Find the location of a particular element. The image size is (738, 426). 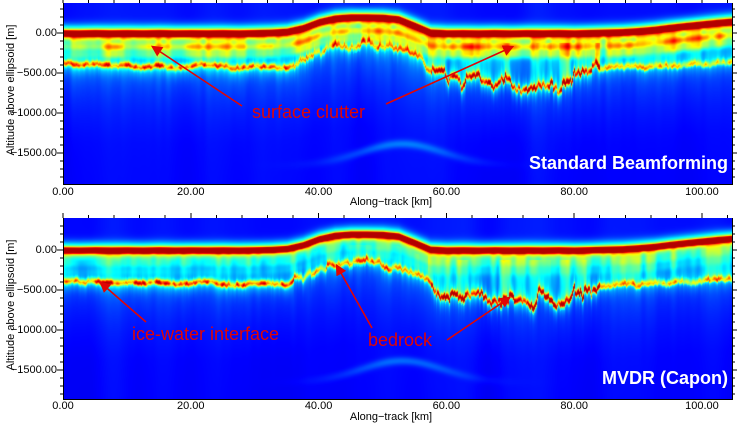

x-axis-label-top: Along−track [km] is located at coordinates (391, 202).